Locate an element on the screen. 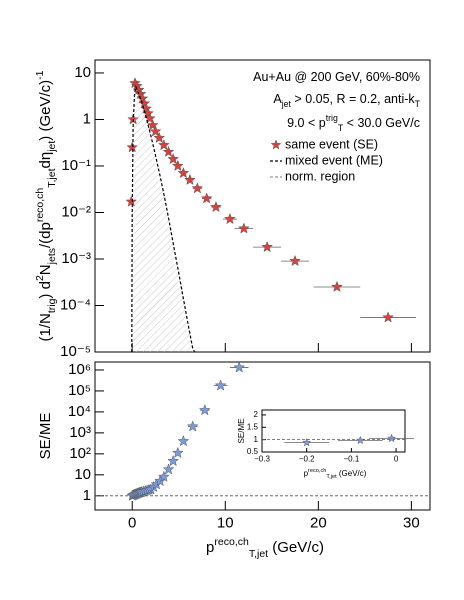 The height and width of the screenshot is (600, 464). legend-label: mixed event (ME) is located at coordinates (334, 160).